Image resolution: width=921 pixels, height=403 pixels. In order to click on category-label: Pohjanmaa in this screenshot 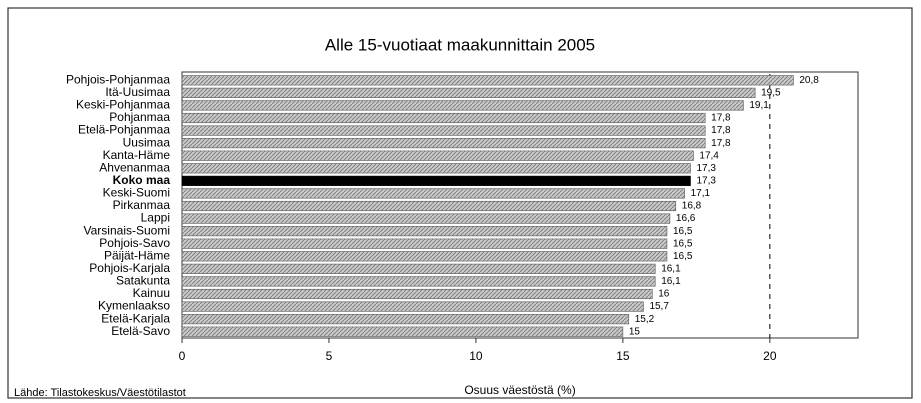, I will do `click(139, 117)`.